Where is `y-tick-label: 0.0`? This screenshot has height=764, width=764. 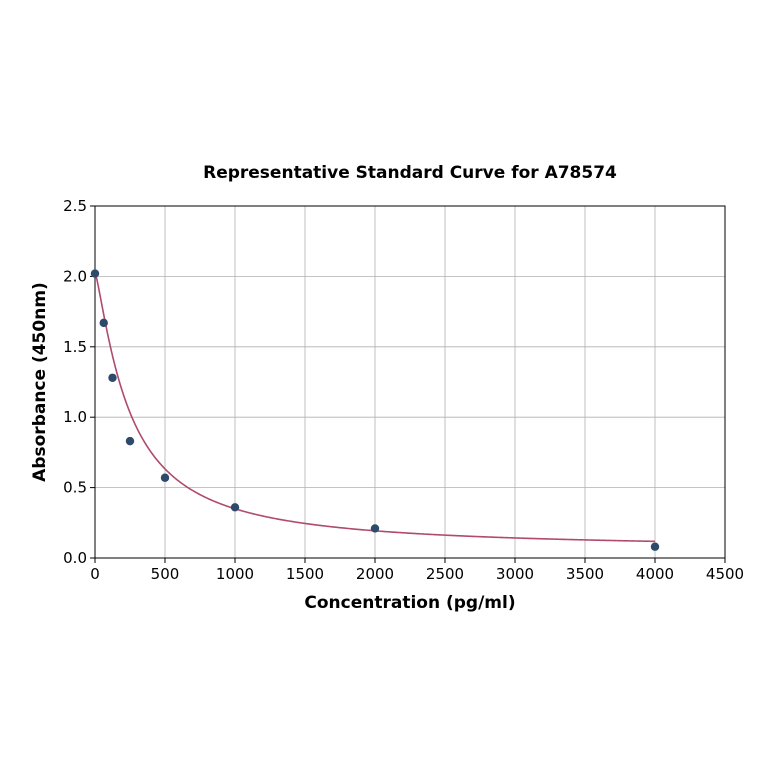
y-tick-label: 0.0 is located at coordinates (75, 558).